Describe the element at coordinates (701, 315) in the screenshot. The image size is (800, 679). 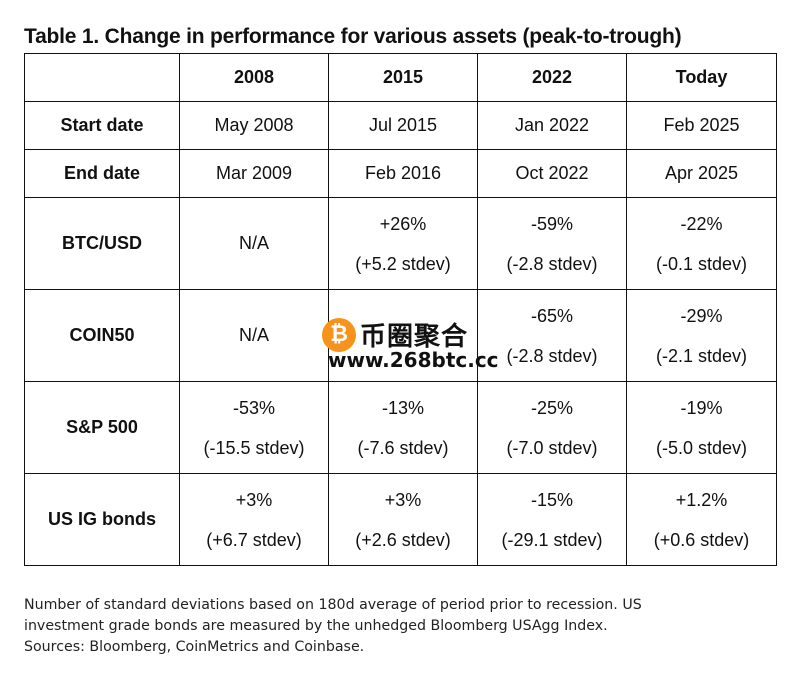
I see `cell-change-value: -29%` at that location.